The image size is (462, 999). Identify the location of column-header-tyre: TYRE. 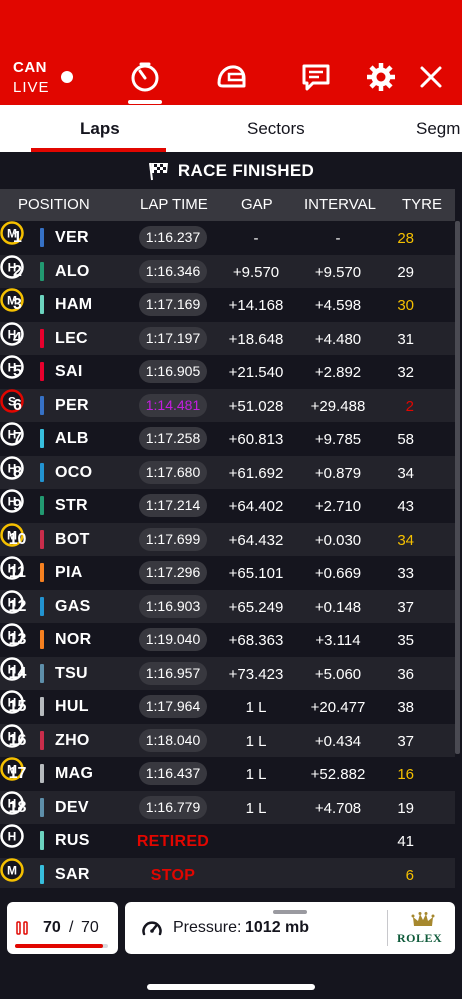
(422, 204).